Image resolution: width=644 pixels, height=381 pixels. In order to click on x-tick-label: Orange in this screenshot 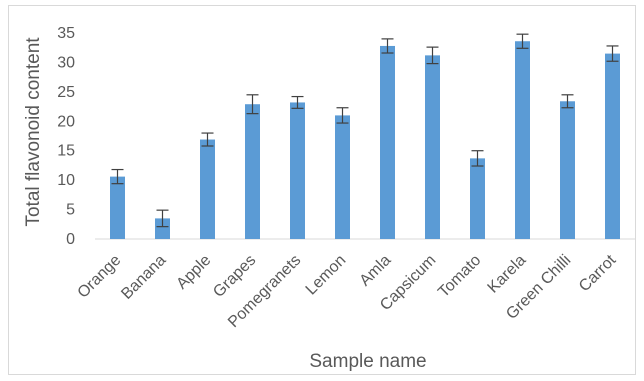, I will do `click(100, 277)`.